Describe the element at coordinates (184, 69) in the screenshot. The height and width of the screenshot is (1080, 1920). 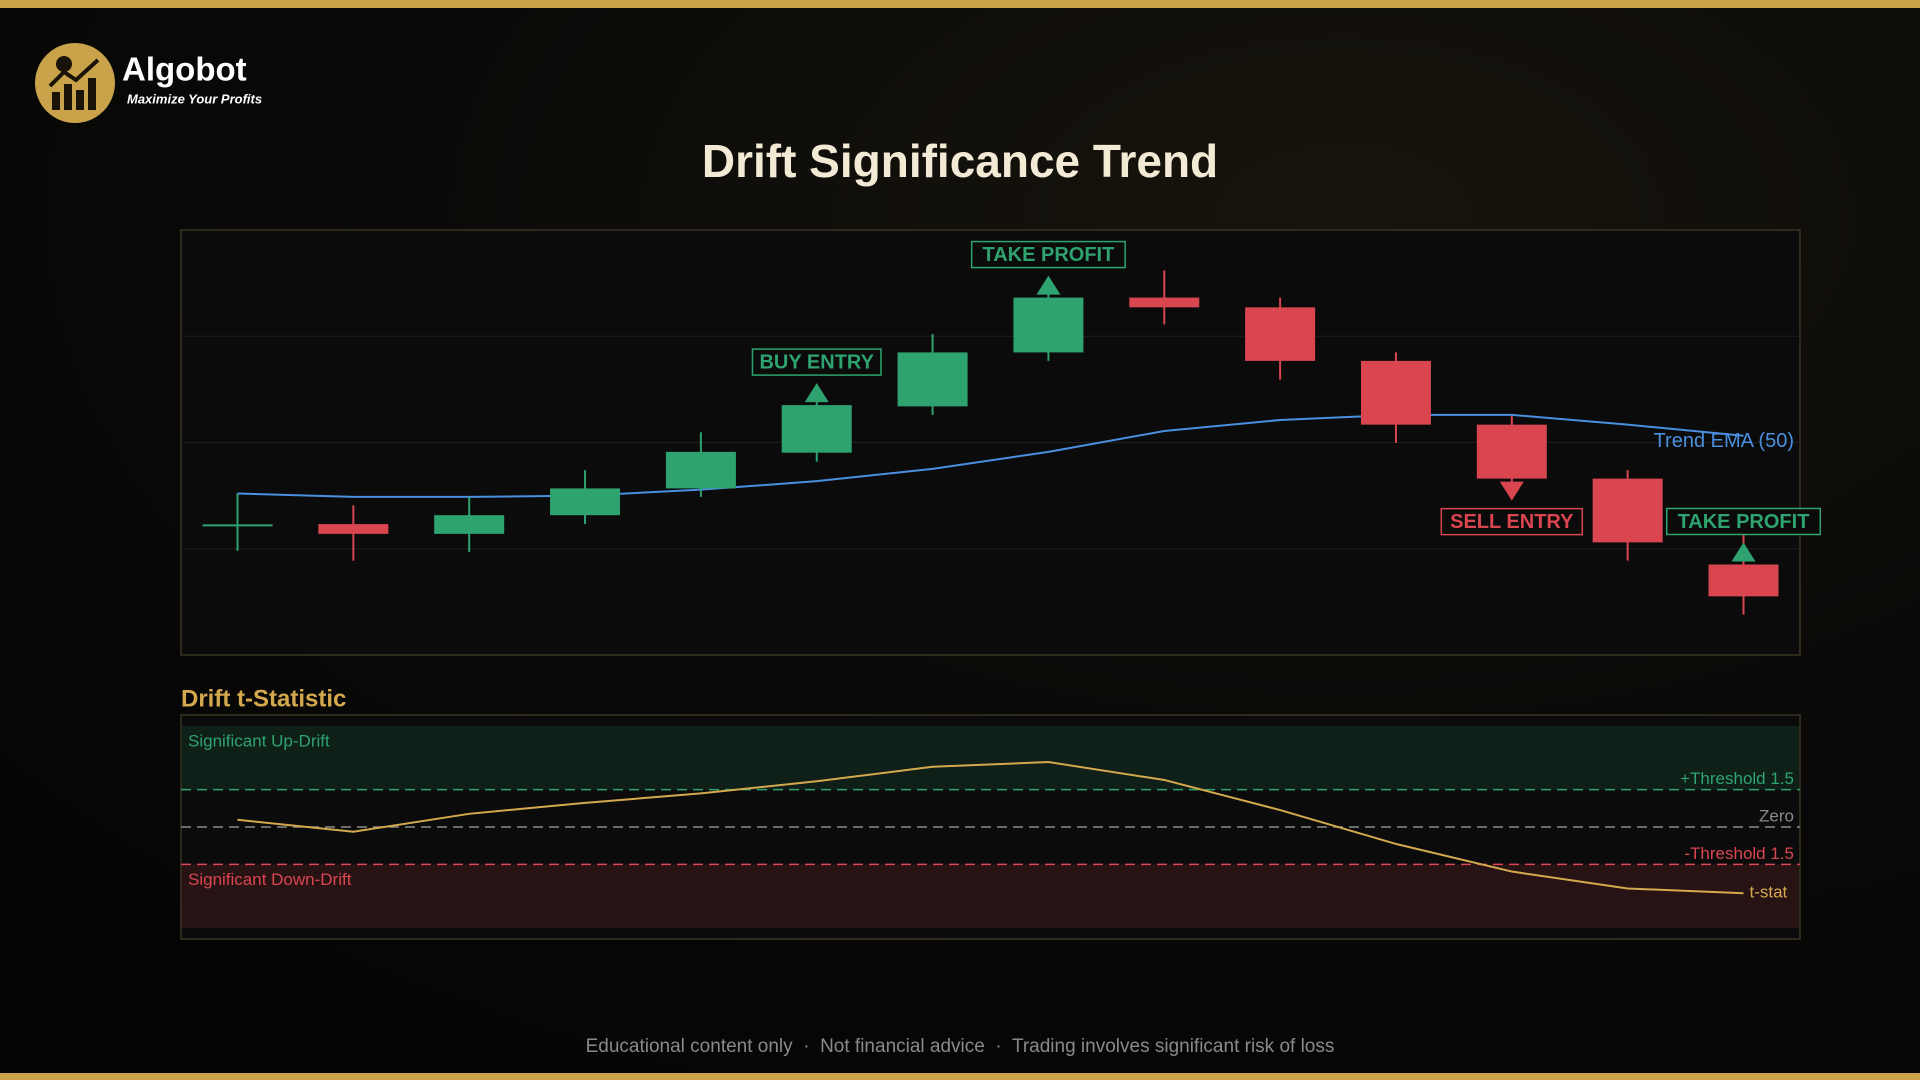
I see `brand-name: Algobot` at that location.